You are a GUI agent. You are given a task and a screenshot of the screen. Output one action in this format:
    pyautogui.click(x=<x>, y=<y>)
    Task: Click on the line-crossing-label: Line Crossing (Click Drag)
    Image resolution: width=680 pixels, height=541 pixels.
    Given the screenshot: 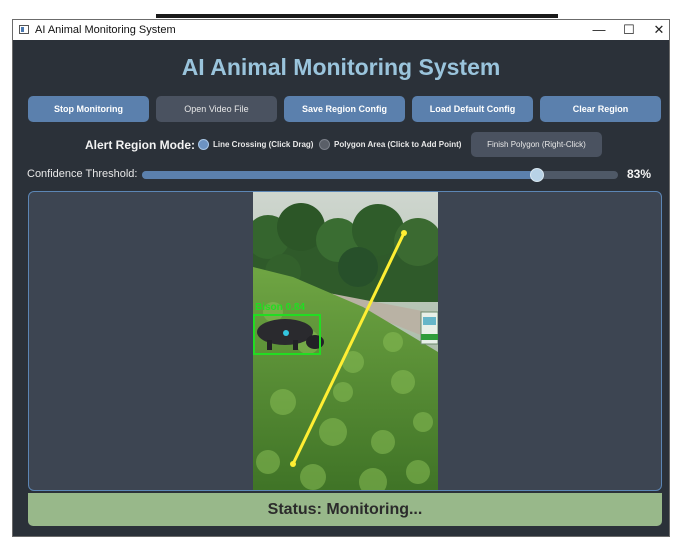 What is the action you would take?
    pyautogui.click(x=263, y=144)
    